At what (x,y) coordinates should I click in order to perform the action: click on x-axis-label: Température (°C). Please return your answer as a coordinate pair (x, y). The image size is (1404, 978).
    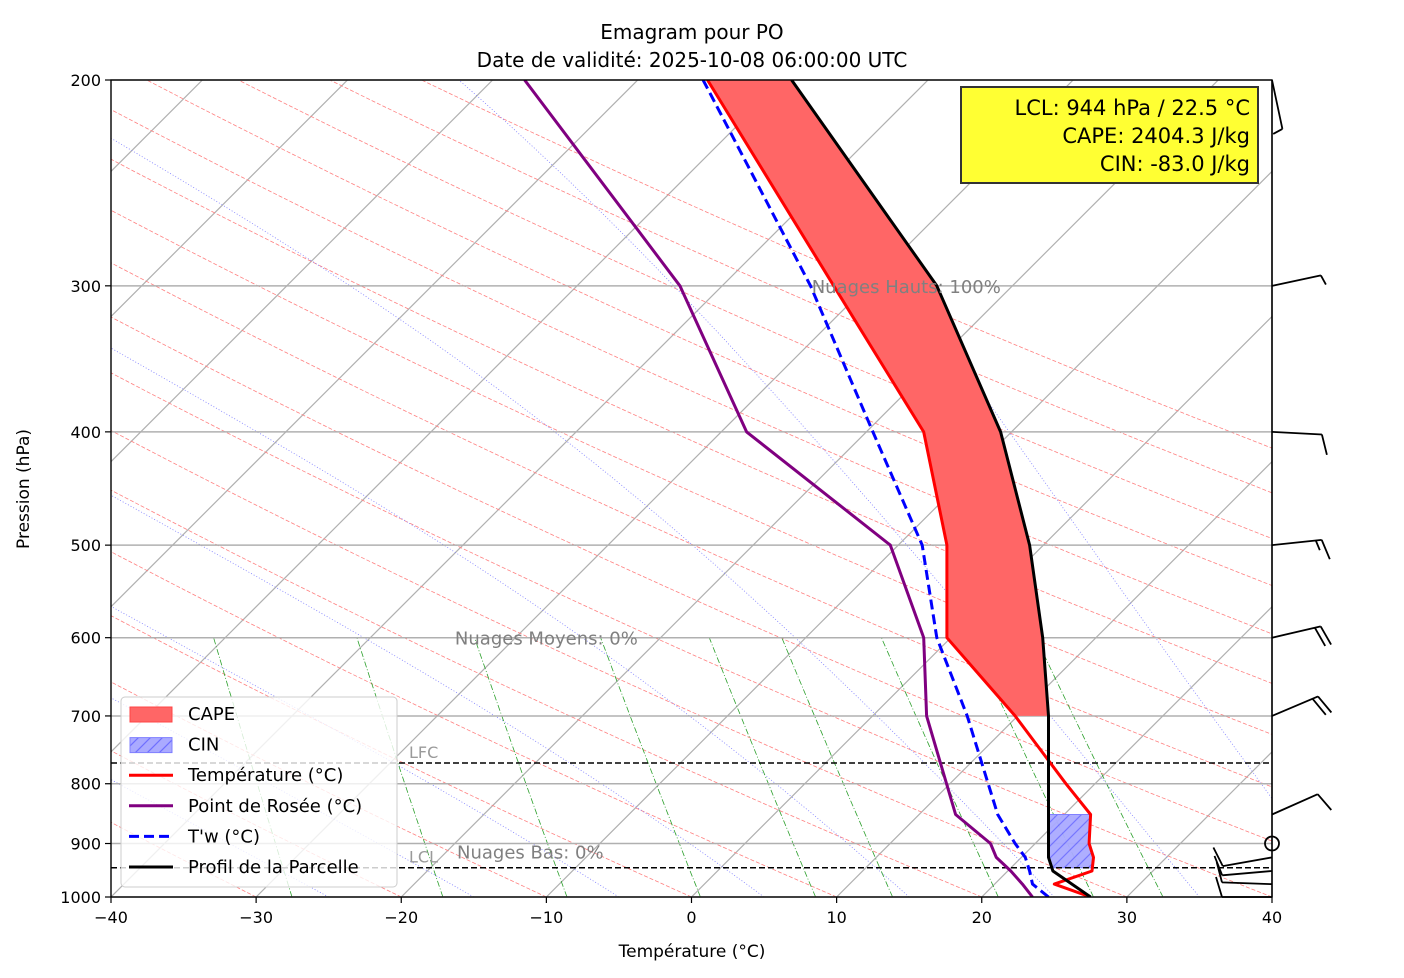
    Looking at the image, I should click on (692, 952).